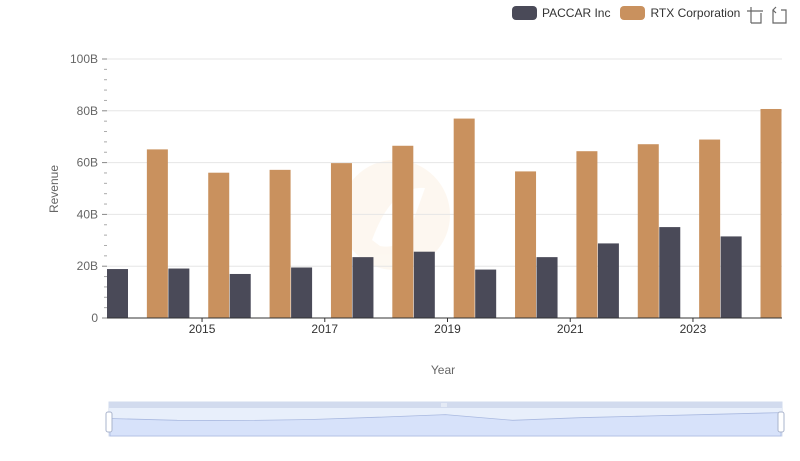  I want to click on bar-paccar-2017, so click(302, 292).